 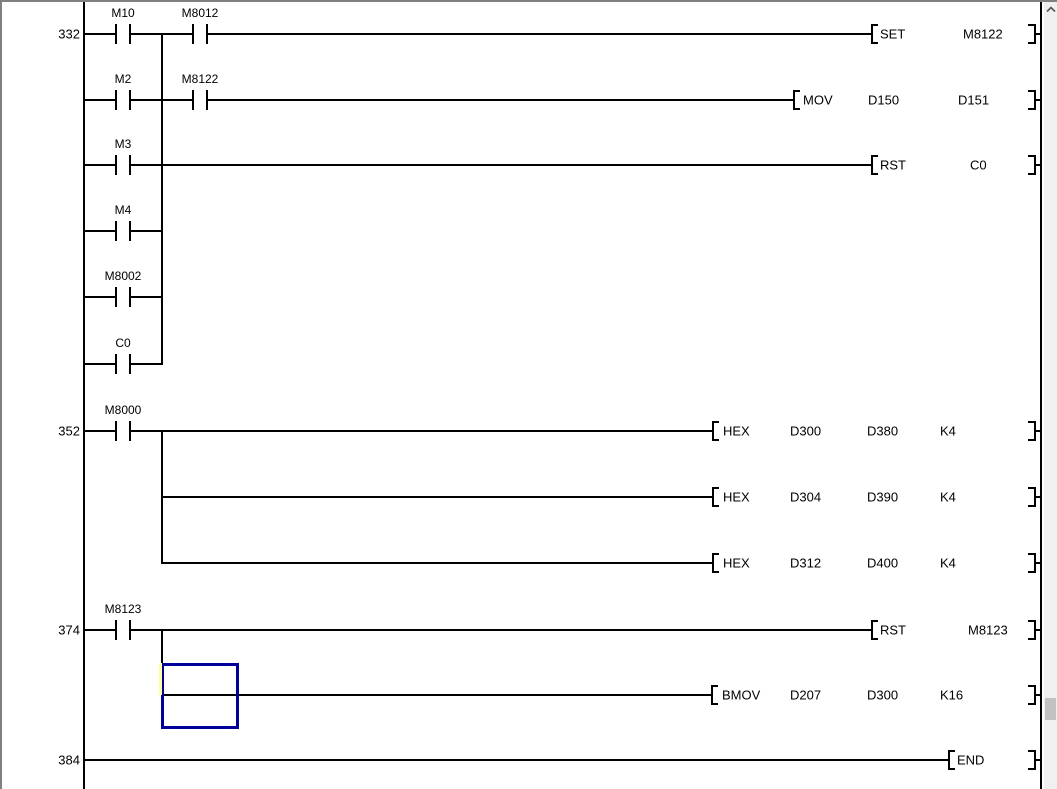 What do you see at coordinates (69, 34) in the screenshot?
I see `step-number: 332` at bounding box center [69, 34].